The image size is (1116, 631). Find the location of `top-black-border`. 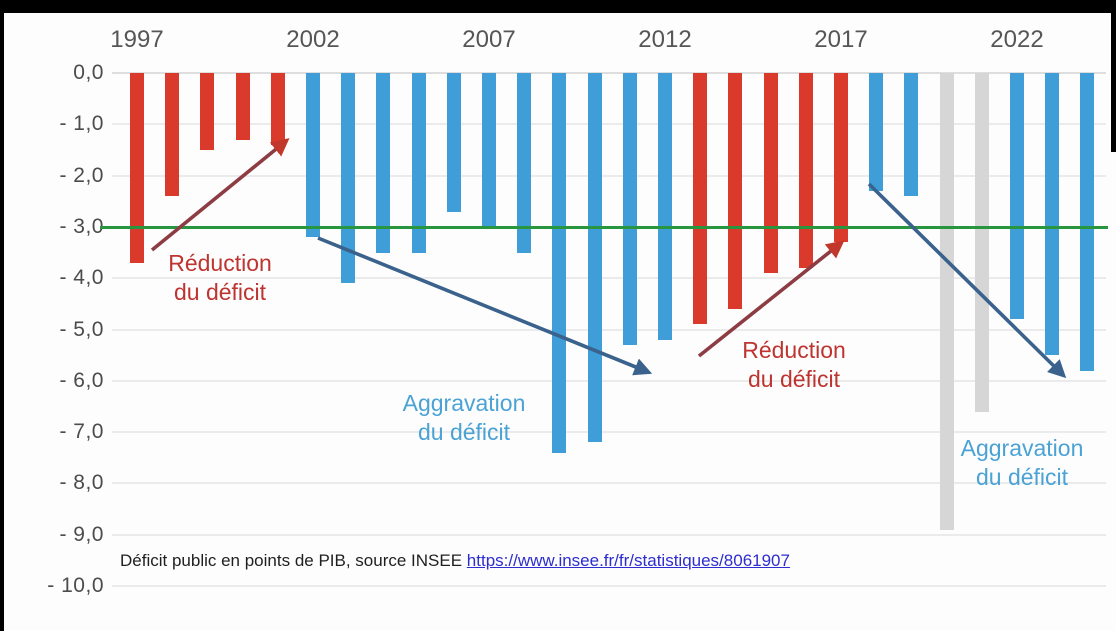

top-black-border is located at coordinates (558, 6).